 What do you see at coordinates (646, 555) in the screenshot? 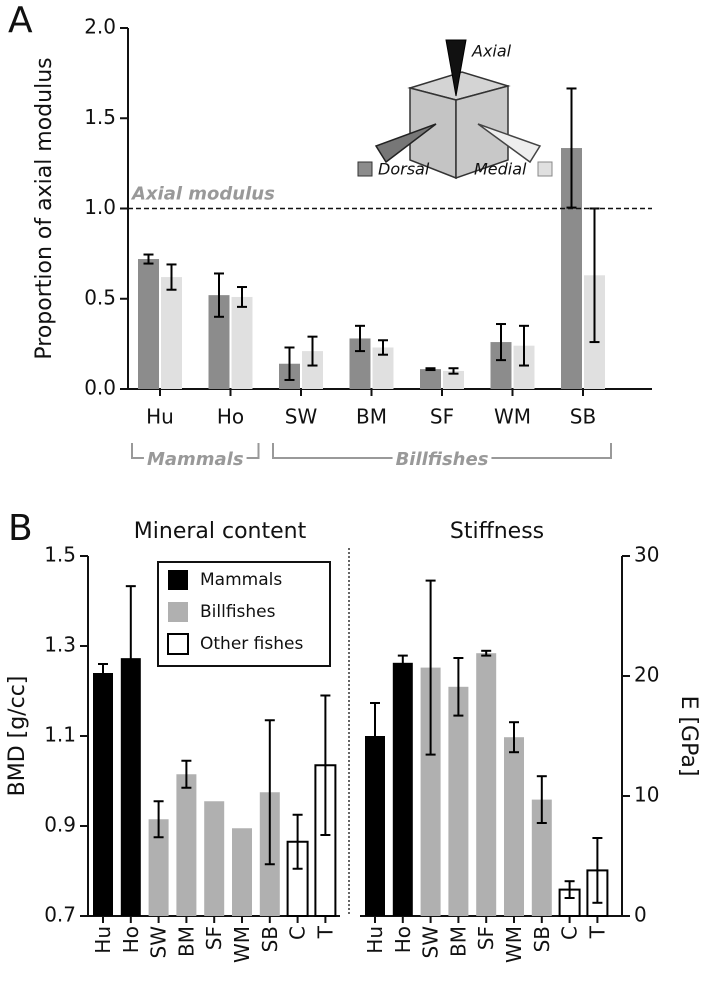
I see `y-tick-label: 30` at bounding box center [646, 555].